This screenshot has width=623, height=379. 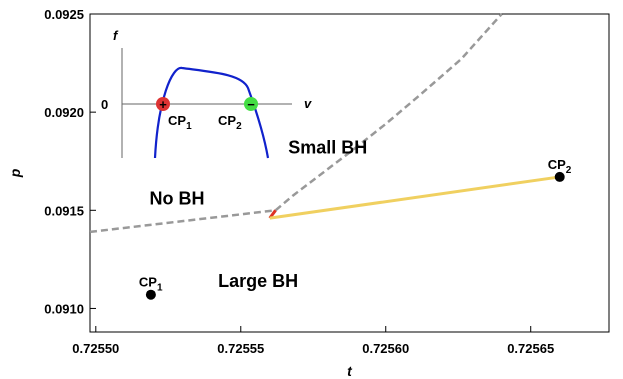 I want to click on cp1-marker, so click(x=150, y=294).